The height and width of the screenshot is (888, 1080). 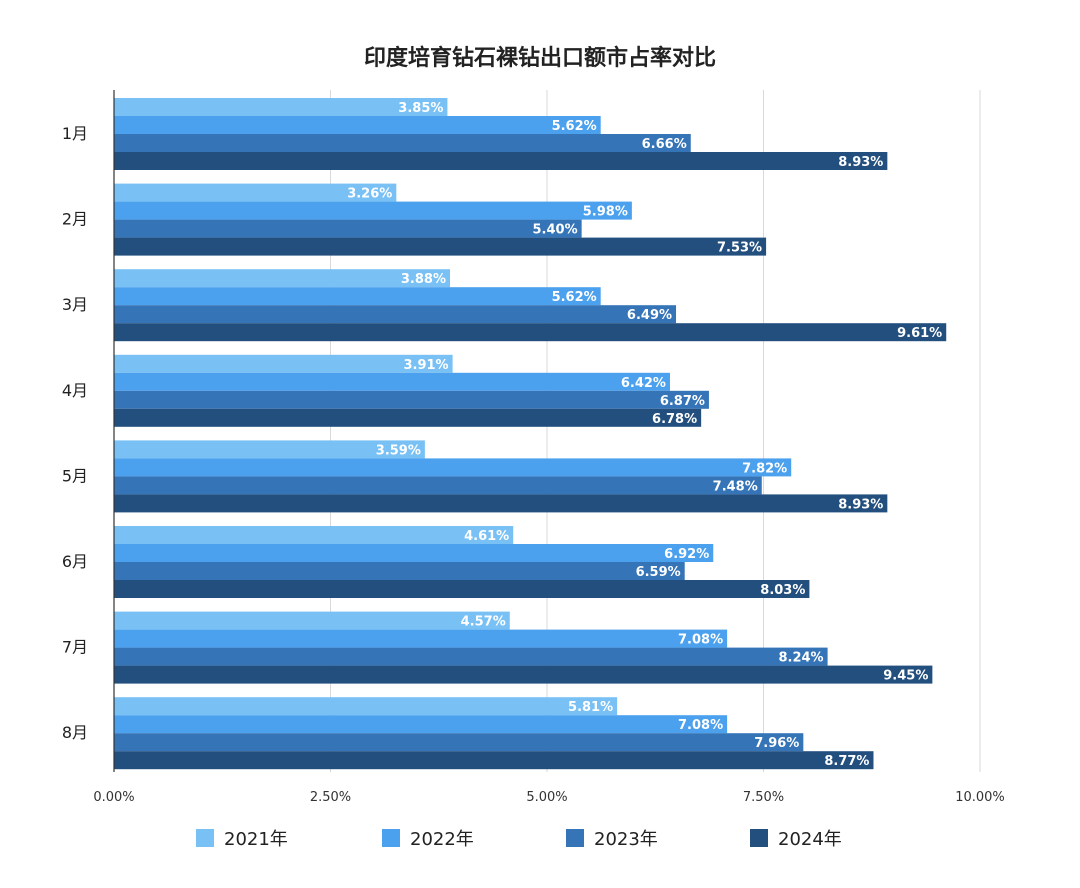 I want to click on data-label: 5.81%, so click(x=590, y=707).